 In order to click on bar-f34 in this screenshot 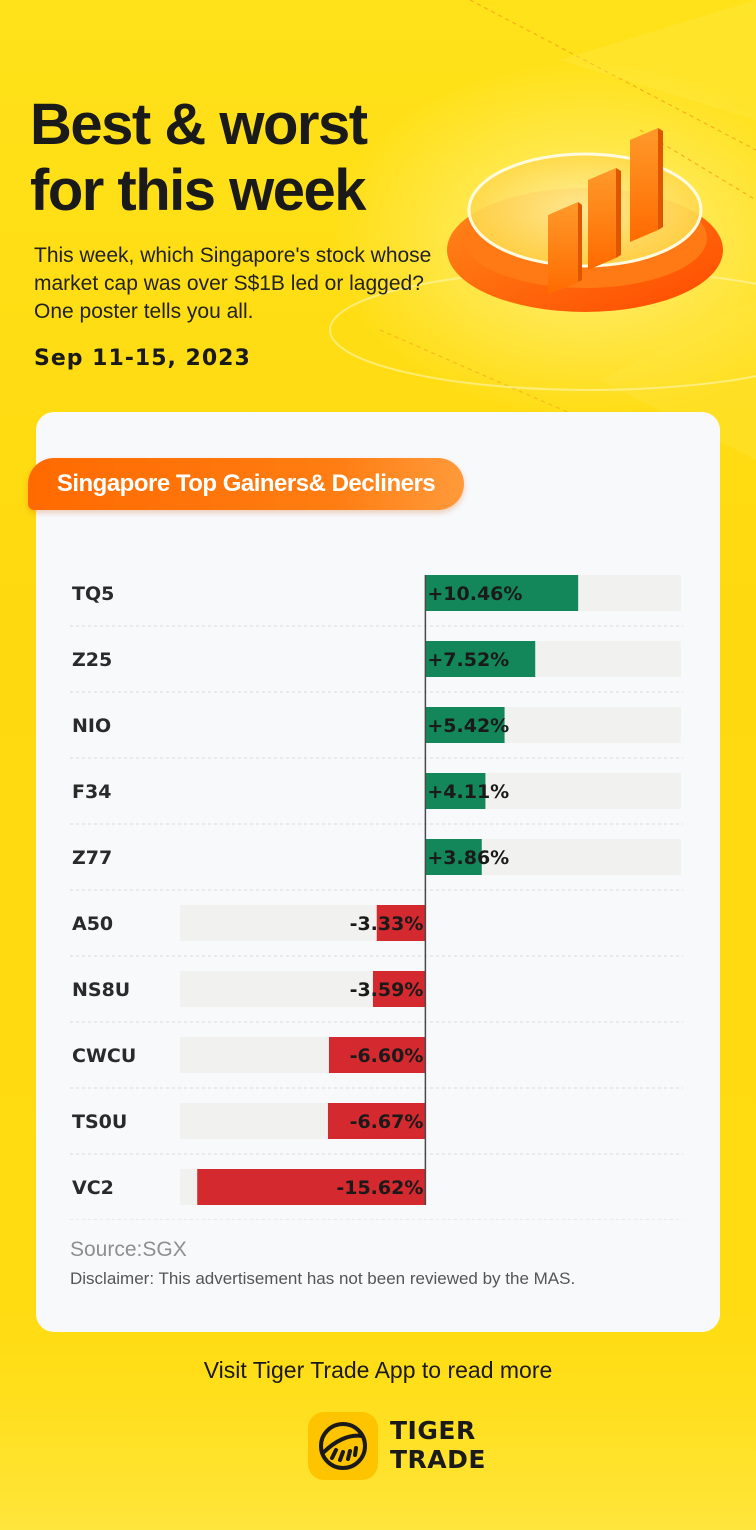, I will do `click(455, 791)`.